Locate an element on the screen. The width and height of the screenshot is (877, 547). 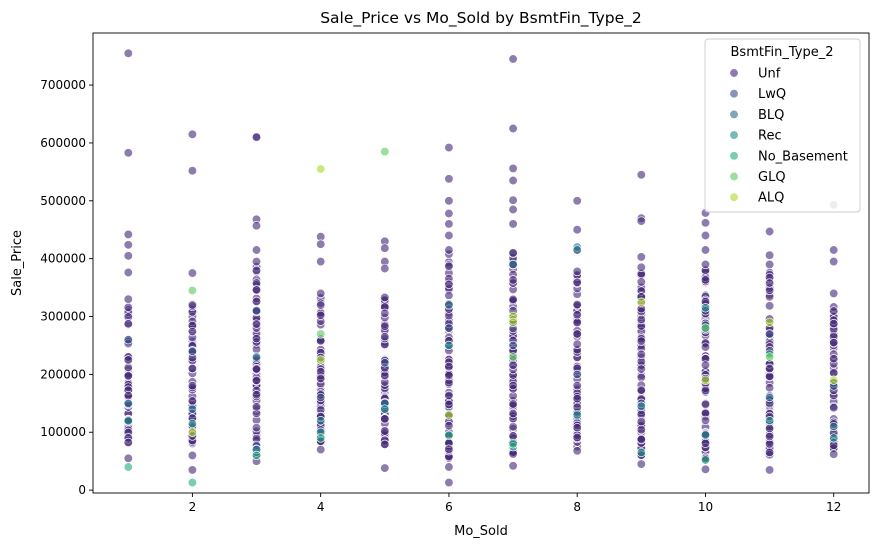
x-tick-label: 8 is located at coordinates (577, 507).